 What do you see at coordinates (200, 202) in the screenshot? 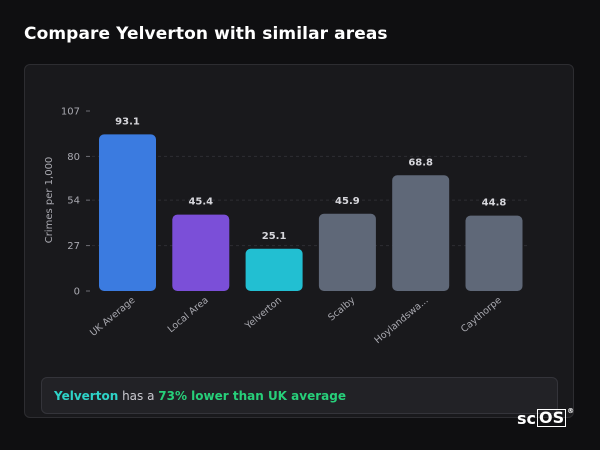
I see `bar-value-label: 45.4` at bounding box center [200, 202].